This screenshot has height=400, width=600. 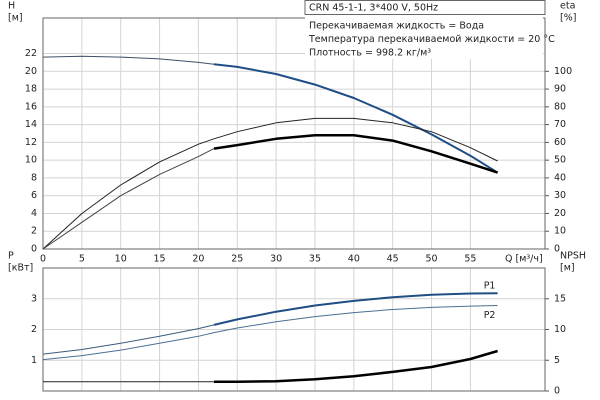 I want to click on y2-axis-label: NPSH, so click(x=573, y=256).